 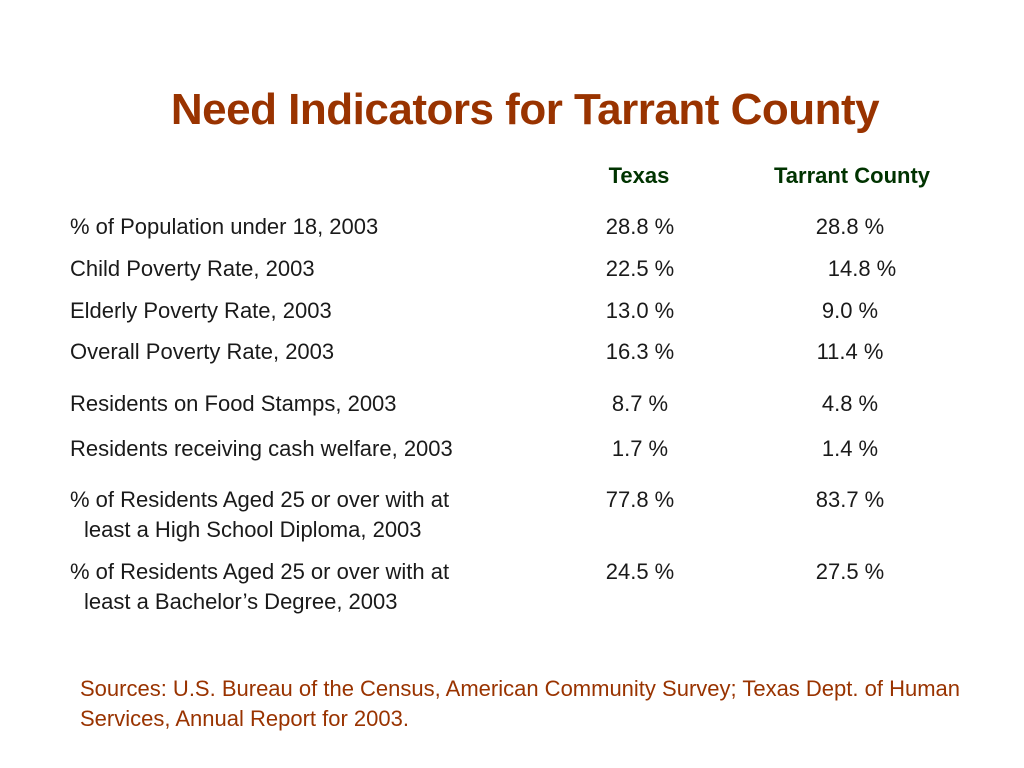 What do you see at coordinates (640, 226) in the screenshot?
I see `texas-value: 28.8 %` at bounding box center [640, 226].